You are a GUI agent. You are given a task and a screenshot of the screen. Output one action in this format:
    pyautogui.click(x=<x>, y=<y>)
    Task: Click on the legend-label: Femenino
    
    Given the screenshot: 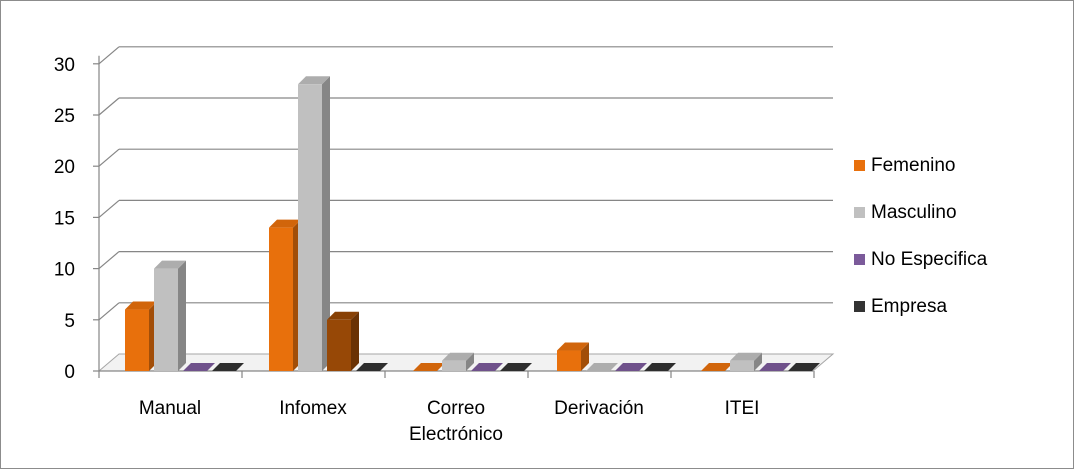 What is the action you would take?
    pyautogui.click(x=913, y=165)
    